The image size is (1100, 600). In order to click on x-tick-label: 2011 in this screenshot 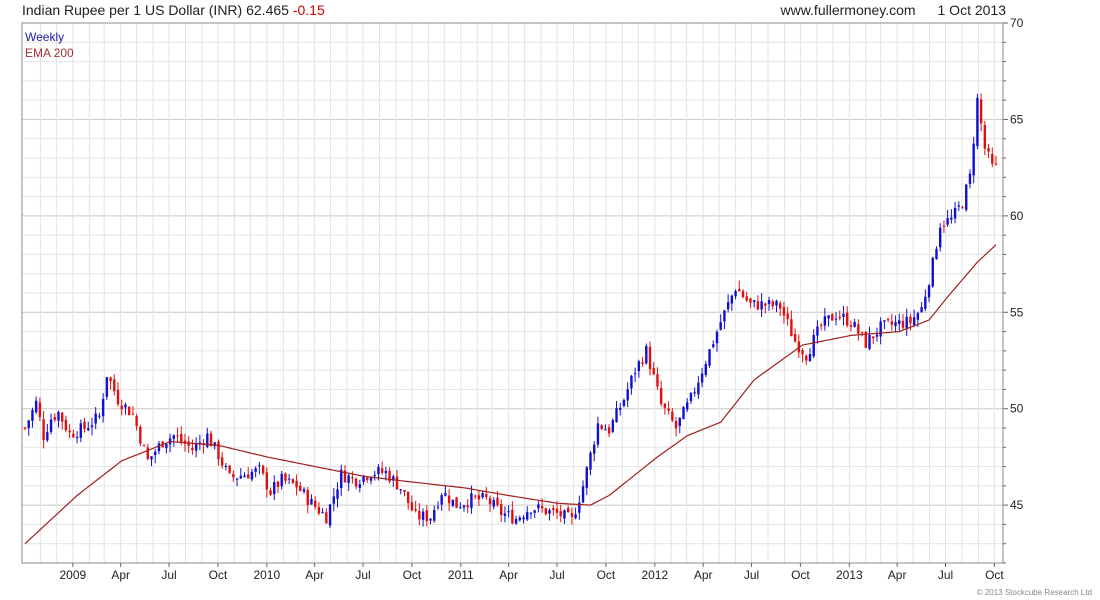, I will do `click(461, 575)`.